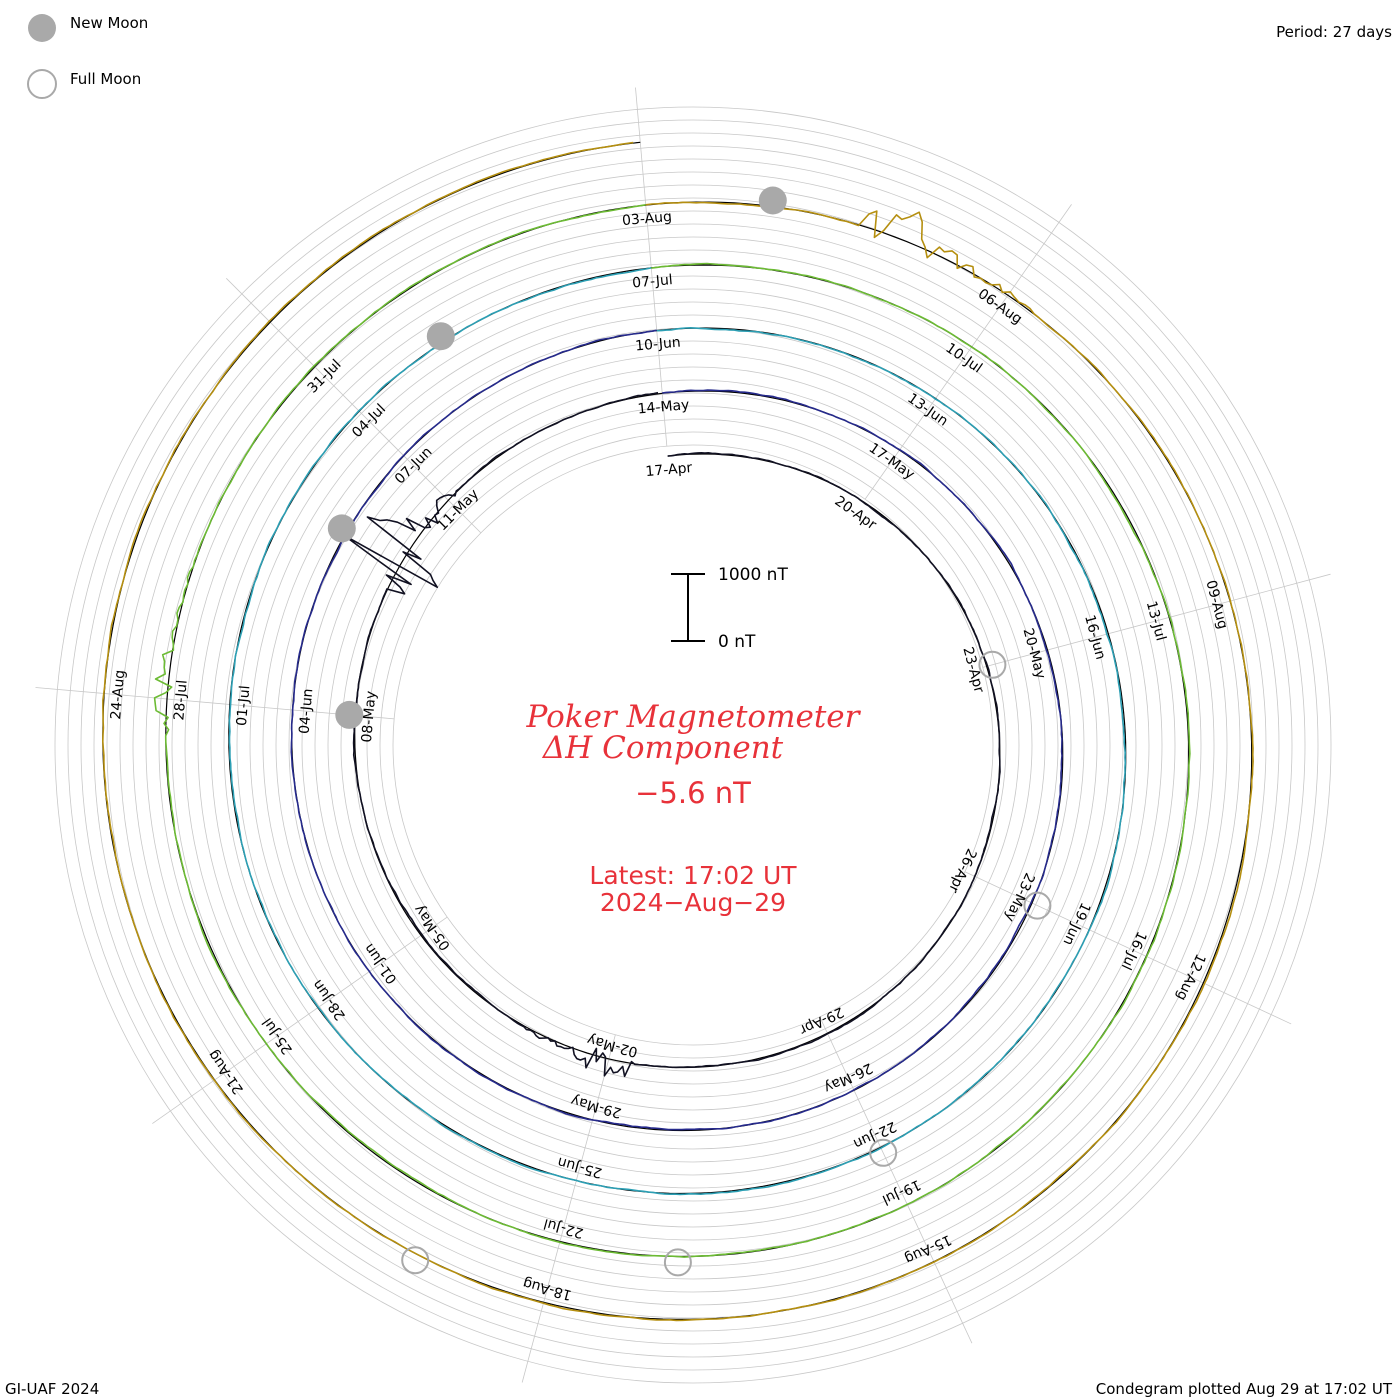 The width and height of the screenshot is (1400, 1400). What do you see at coordinates (663, 407) in the screenshot?
I see `date-label: 14-May` at bounding box center [663, 407].